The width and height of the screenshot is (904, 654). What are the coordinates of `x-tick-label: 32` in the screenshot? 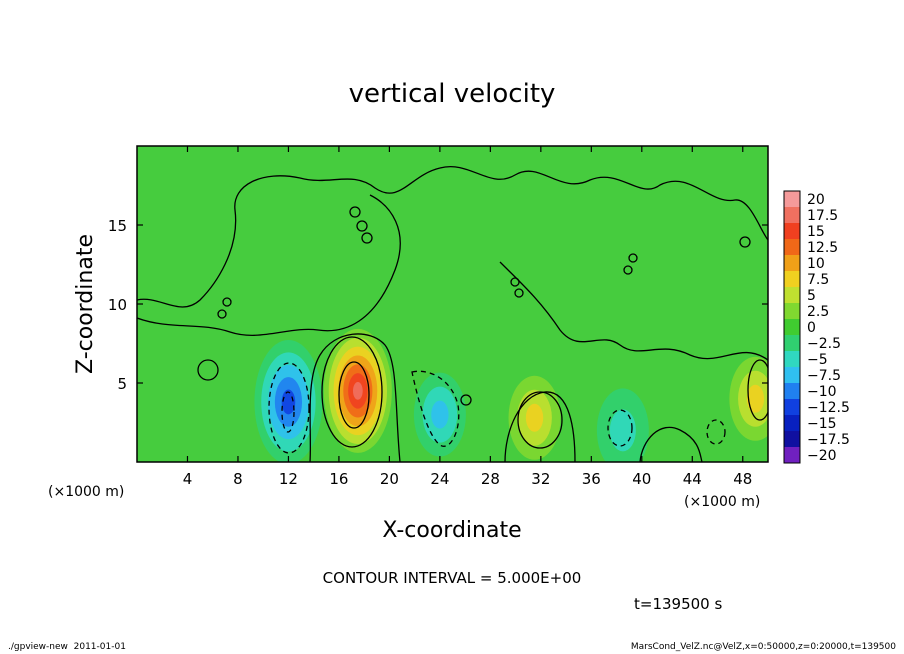 It's located at (540, 479).